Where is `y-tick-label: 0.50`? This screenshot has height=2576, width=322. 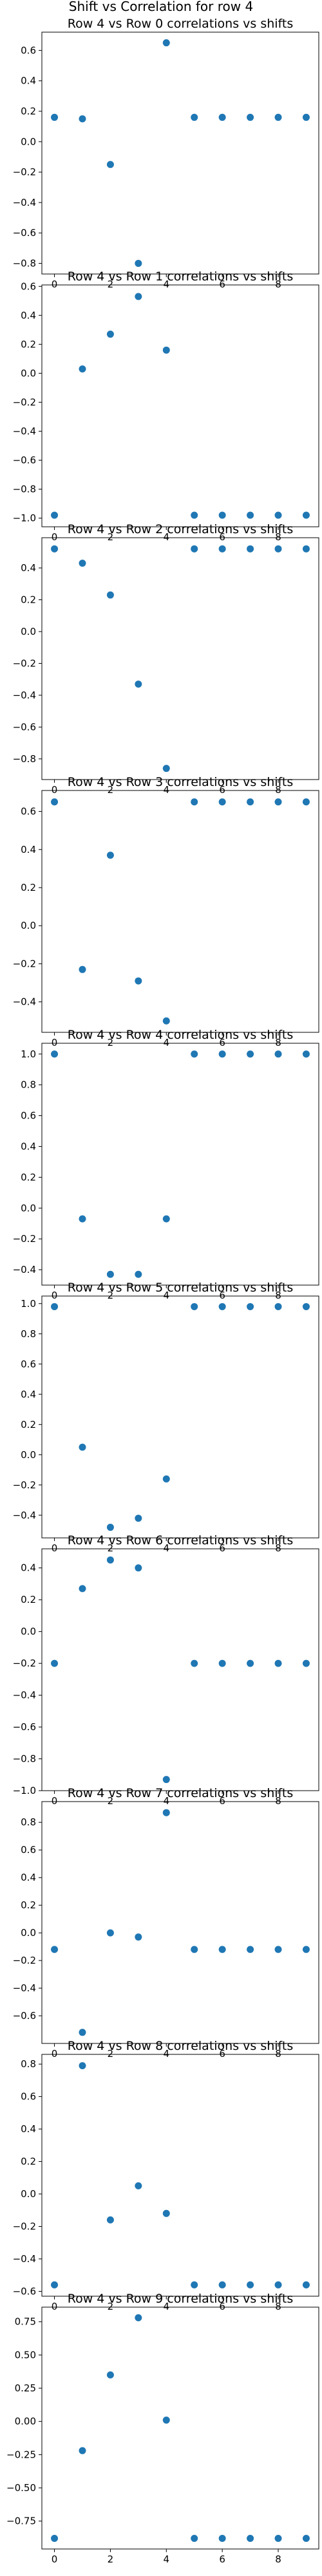
y-tick-label: 0.50 is located at coordinates (26, 2355).